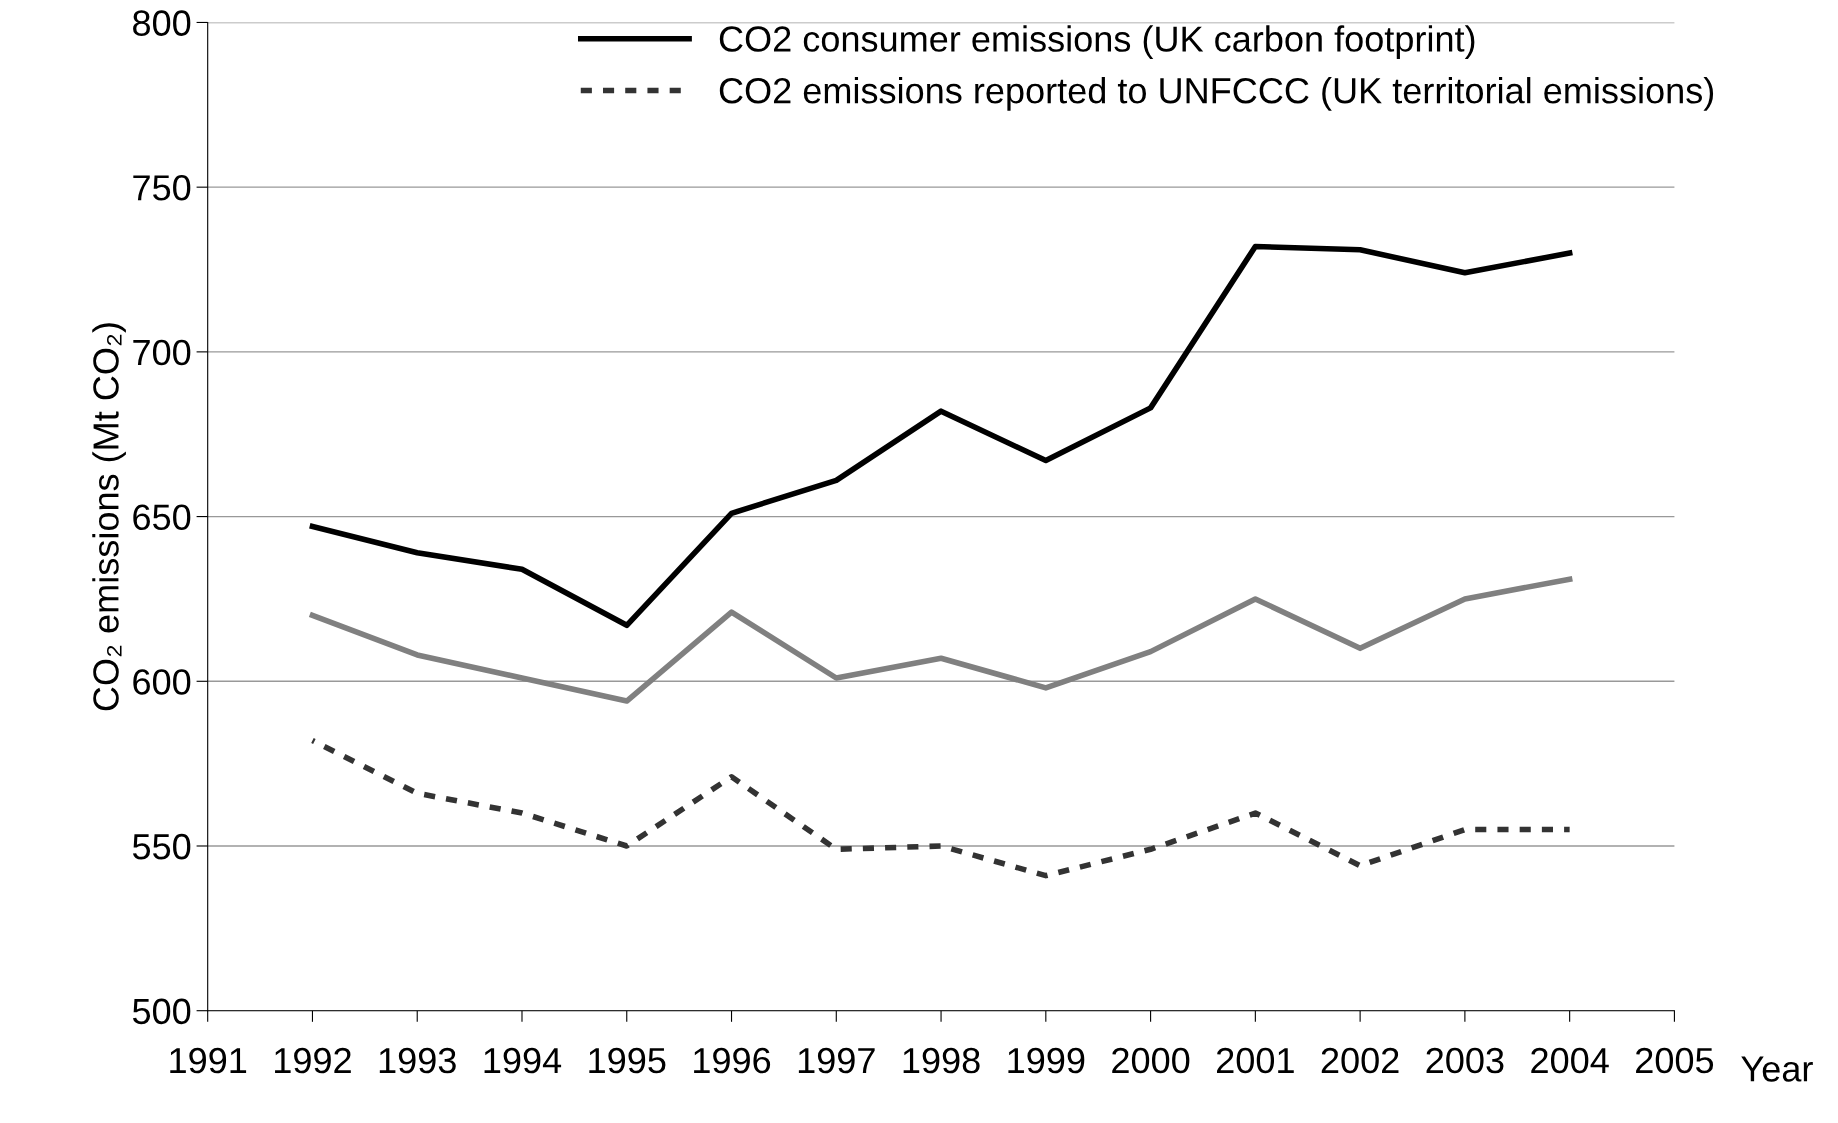  I want to click on y-tick-label: 600, so click(162, 682).